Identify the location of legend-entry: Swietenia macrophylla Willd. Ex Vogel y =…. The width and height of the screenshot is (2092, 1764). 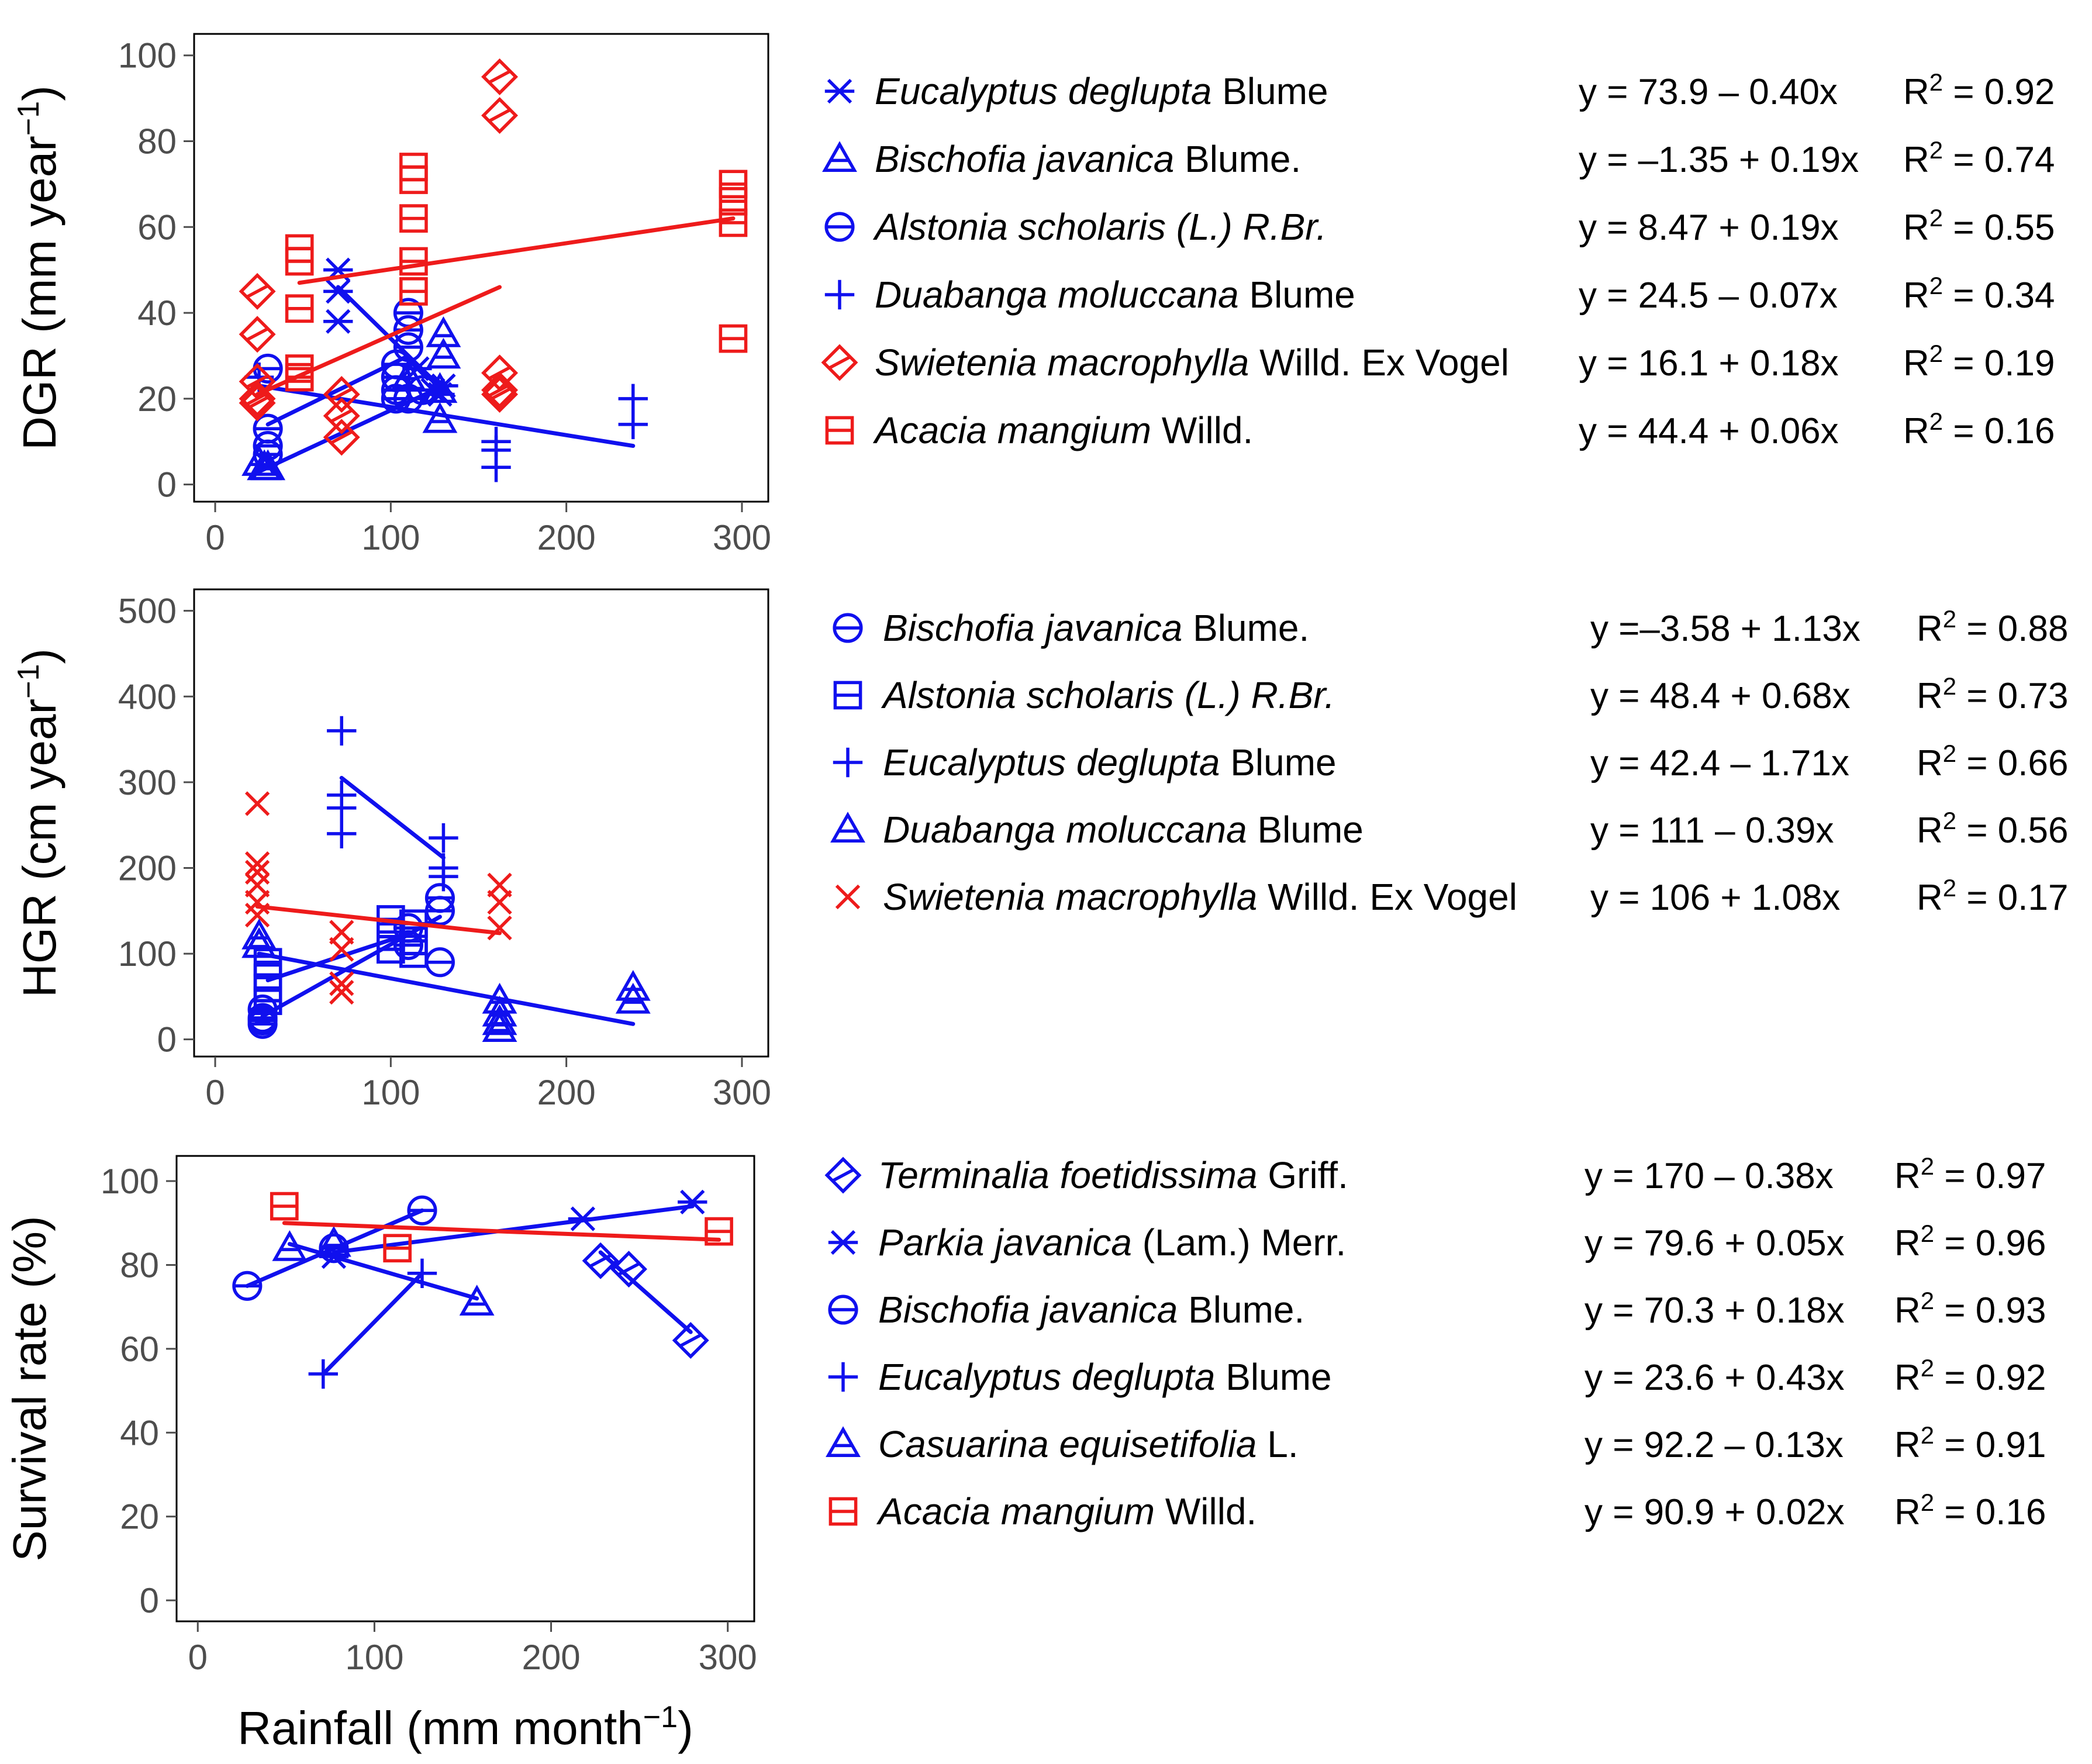
(1438, 362).